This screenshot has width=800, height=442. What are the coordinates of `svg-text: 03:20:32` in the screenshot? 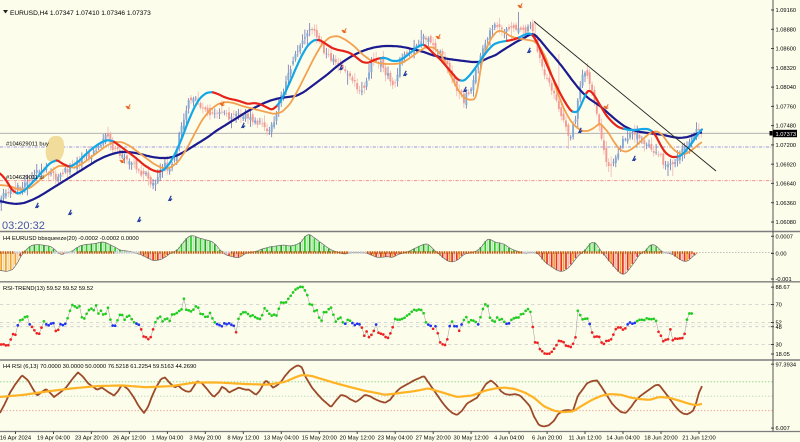 It's located at (23, 226).